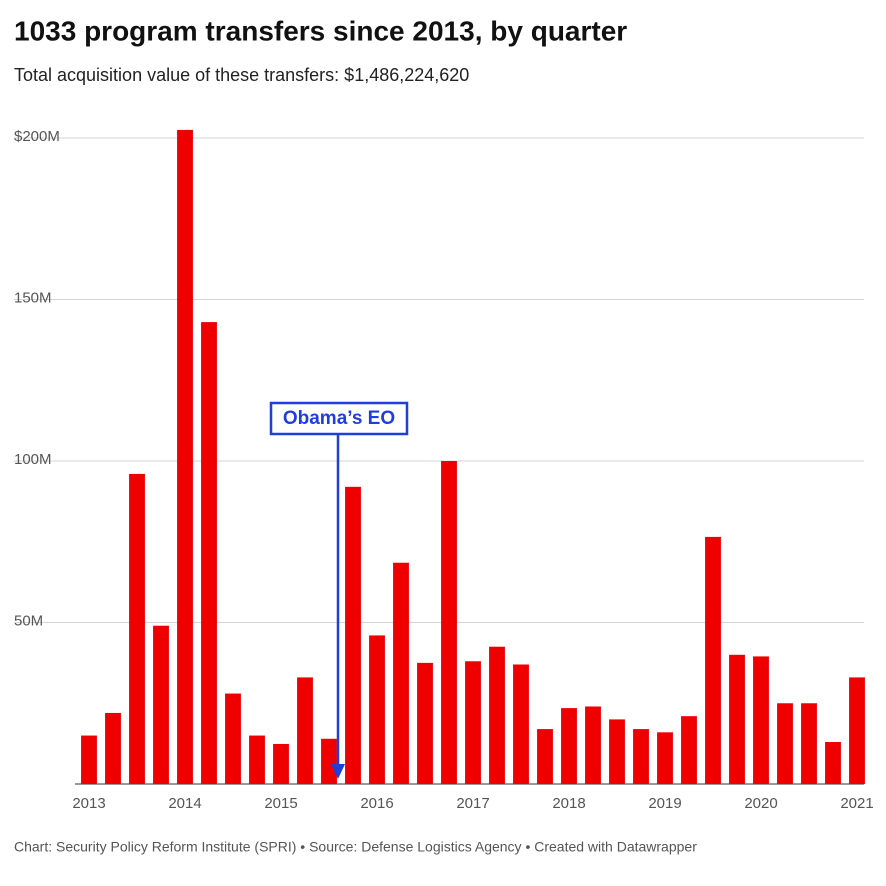  I want to click on annotation-box, so click(339, 418).